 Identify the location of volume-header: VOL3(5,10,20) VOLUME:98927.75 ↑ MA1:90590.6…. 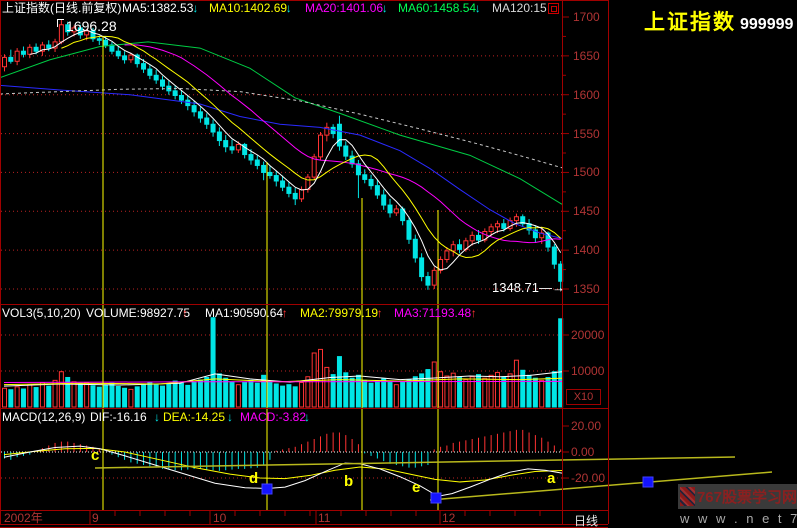
(281, 313).